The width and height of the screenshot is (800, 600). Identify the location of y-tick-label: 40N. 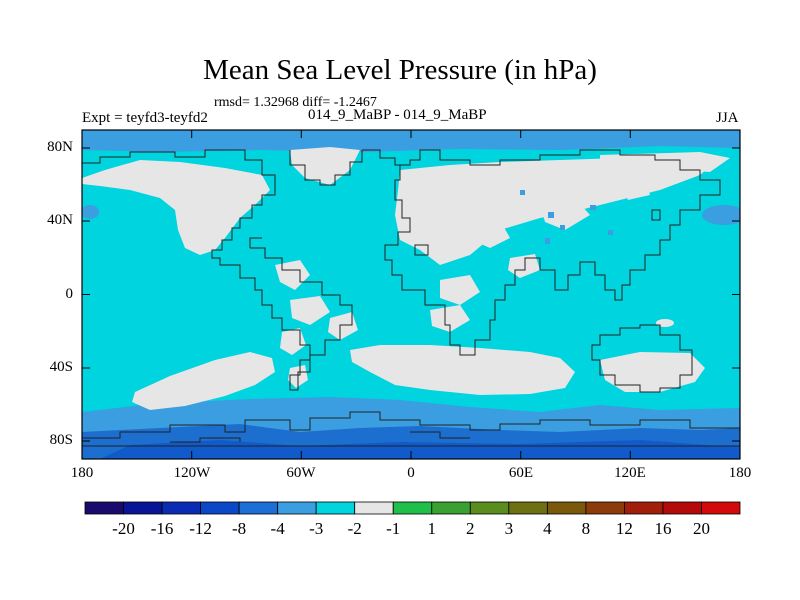
(60, 220).